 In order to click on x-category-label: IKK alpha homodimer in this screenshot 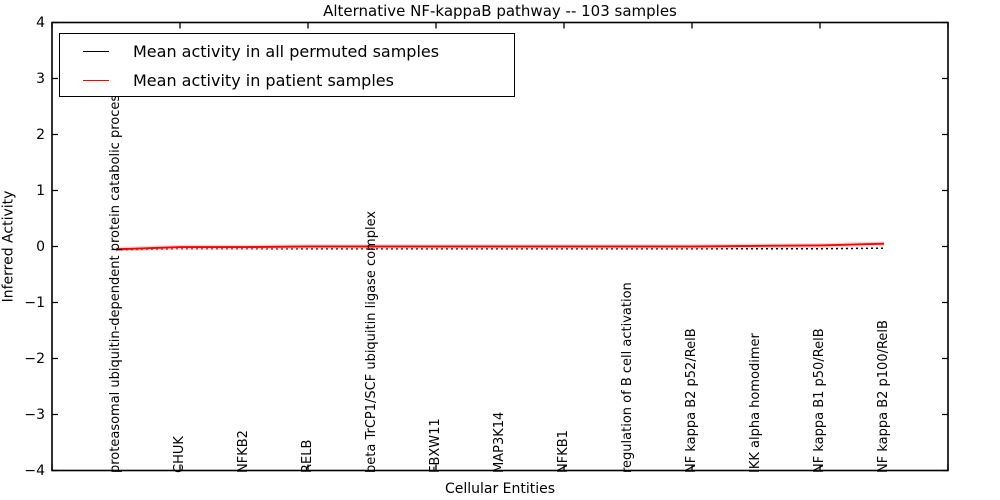, I will do `click(755, 403)`.